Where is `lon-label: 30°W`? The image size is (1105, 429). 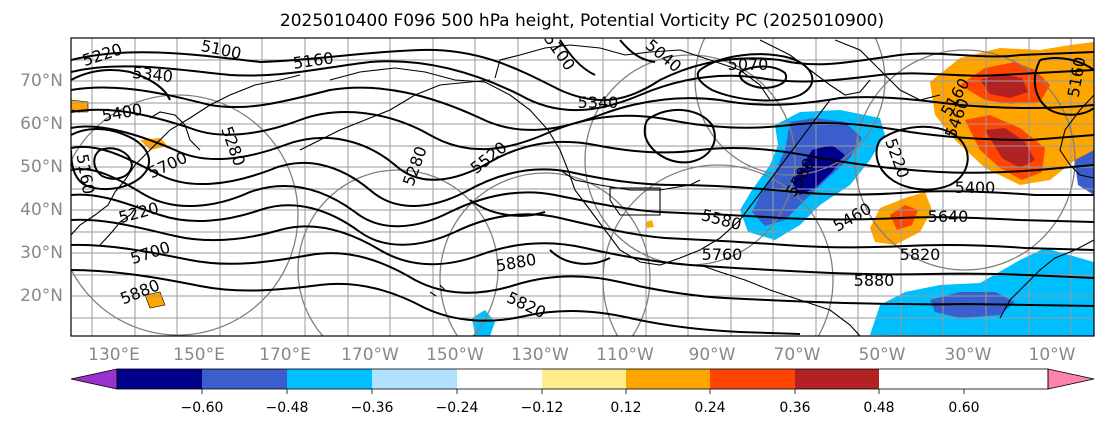
lon-label: 30°W is located at coordinates (968, 355).